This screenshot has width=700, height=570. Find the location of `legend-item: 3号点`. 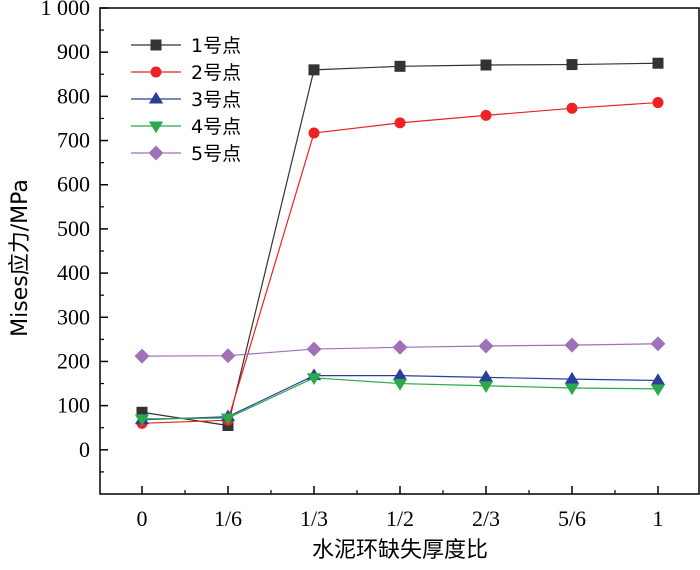

legend-item: 3号点 is located at coordinates (186, 100).